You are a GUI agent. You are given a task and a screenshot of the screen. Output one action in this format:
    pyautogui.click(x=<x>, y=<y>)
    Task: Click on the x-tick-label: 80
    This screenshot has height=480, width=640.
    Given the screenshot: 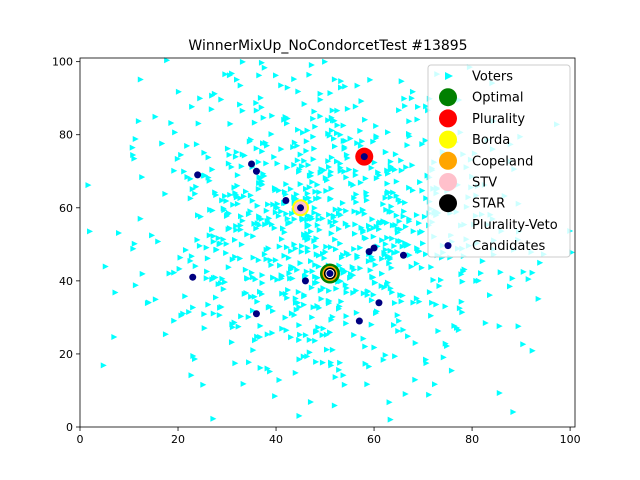 What is the action you would take?
    pyautogui.click(x=472, y=439)
    